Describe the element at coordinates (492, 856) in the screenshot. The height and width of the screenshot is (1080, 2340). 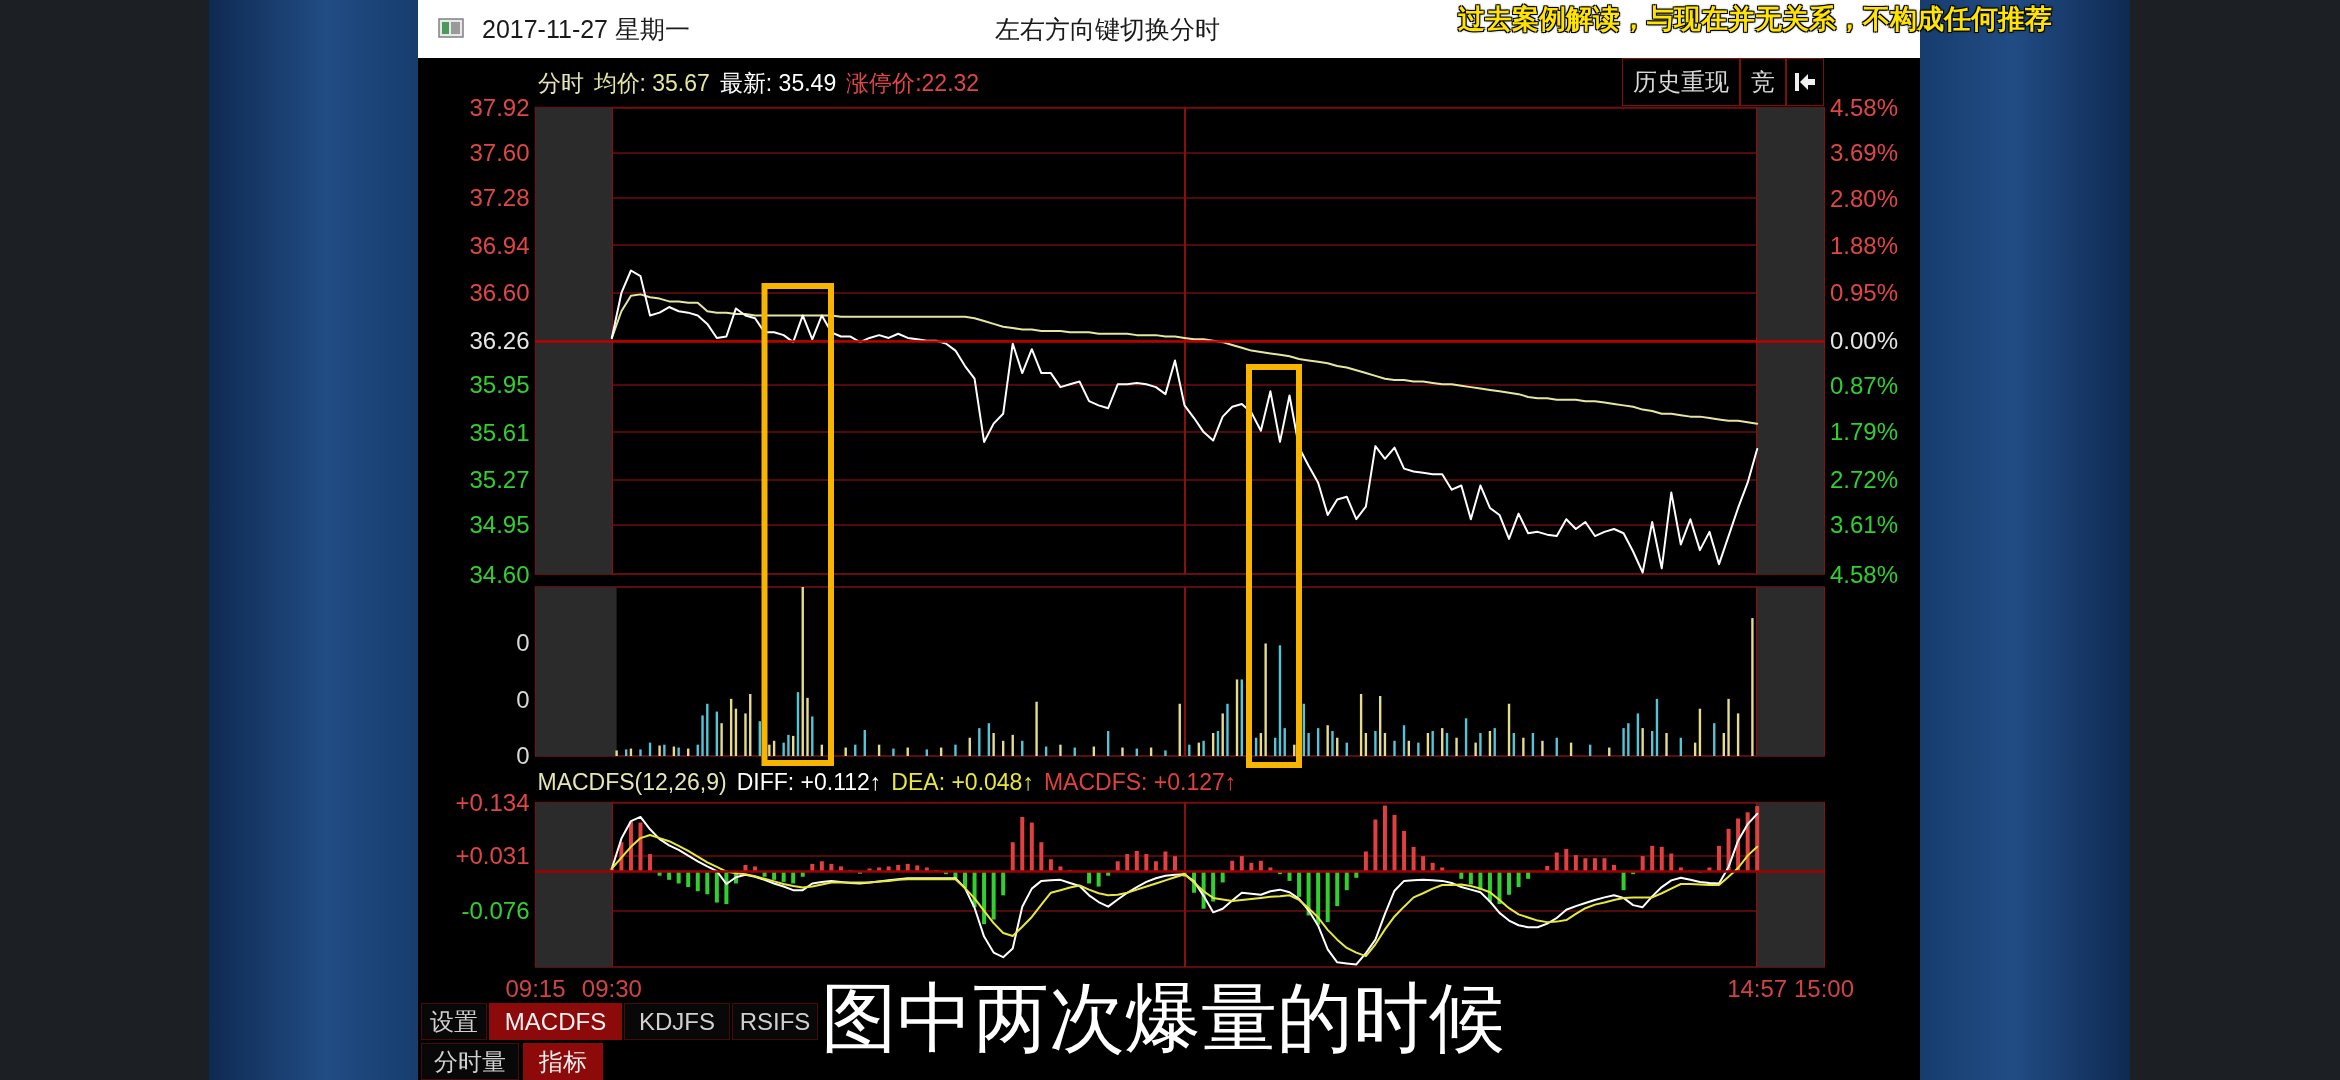
I see `y-tick-label: +0.031` at that location.